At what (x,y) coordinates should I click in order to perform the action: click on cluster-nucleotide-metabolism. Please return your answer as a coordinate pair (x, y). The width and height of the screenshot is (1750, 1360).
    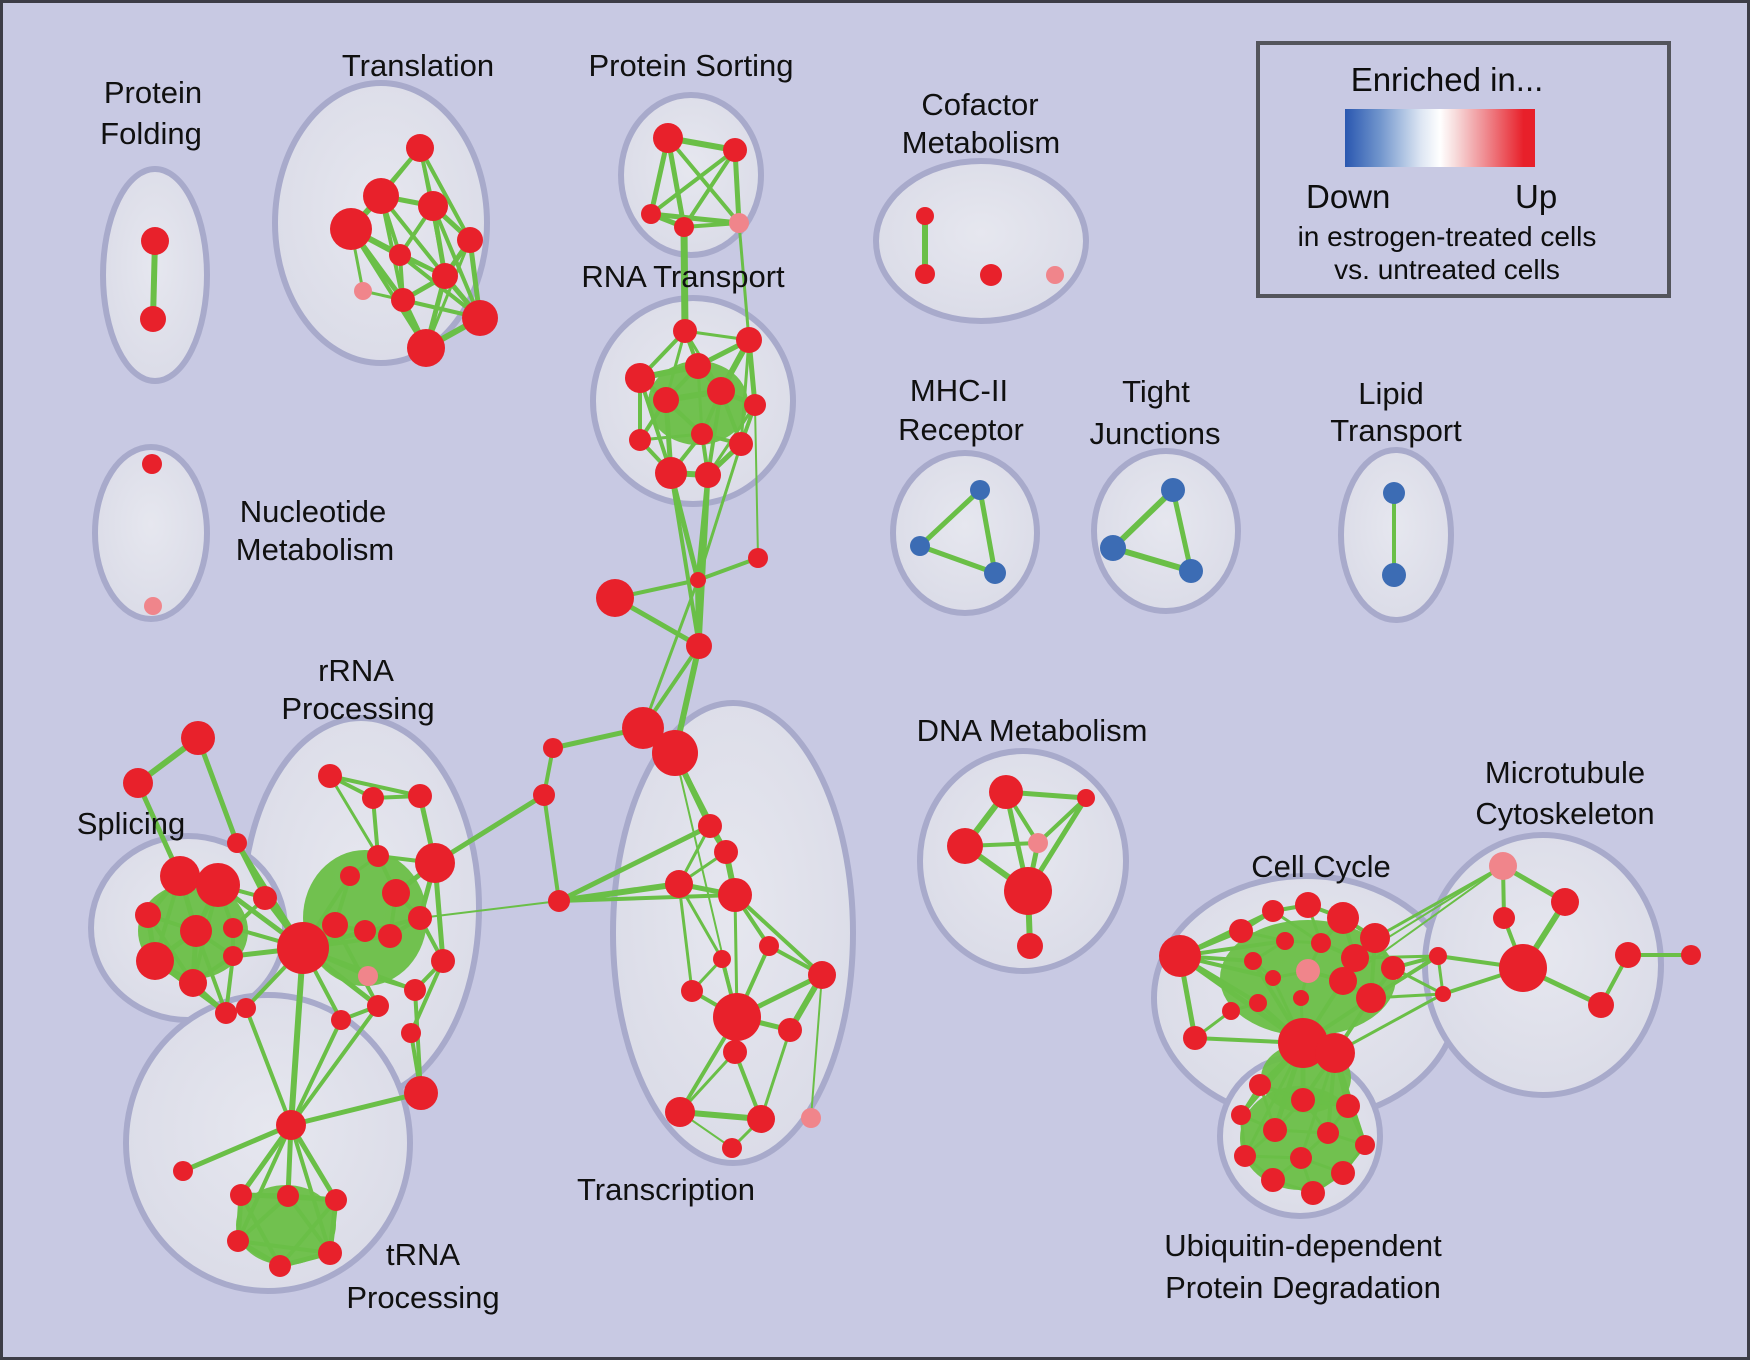
    Looking at the image, I should click on (151, 533).